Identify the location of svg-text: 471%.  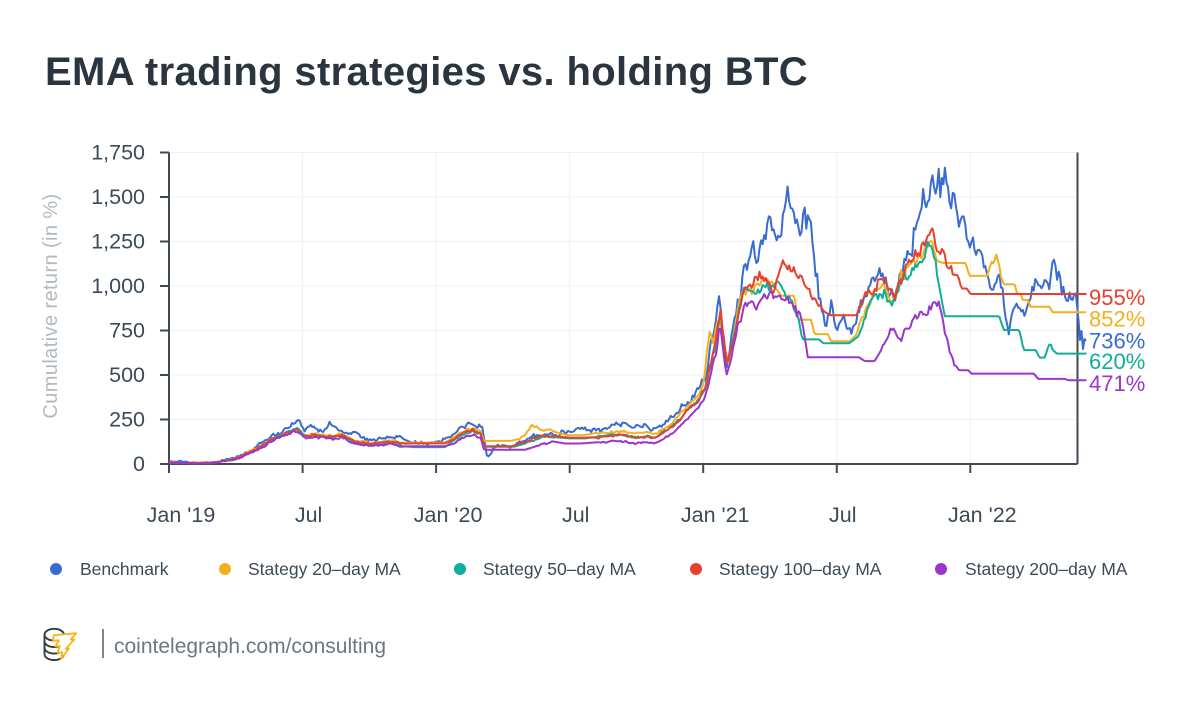
(1117, 383).